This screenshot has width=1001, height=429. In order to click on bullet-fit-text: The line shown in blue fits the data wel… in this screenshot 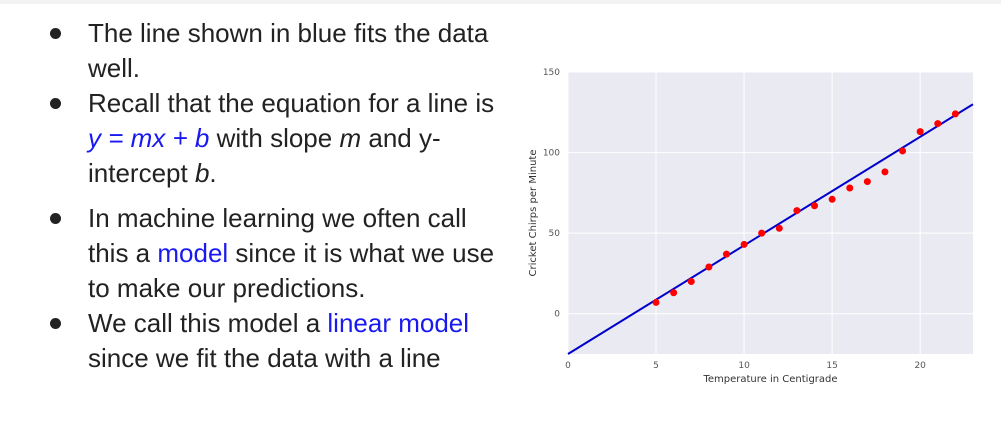, I will do `click(288, 50)`.